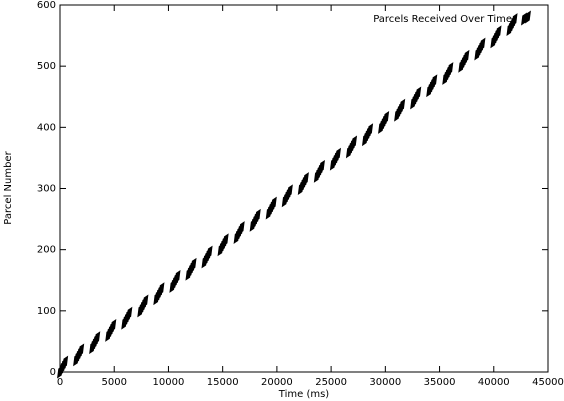  What do you see at coordinates (46, 66) in the screenshot?
I see `y-tick-label: 500` at bounding box center [46, 66].